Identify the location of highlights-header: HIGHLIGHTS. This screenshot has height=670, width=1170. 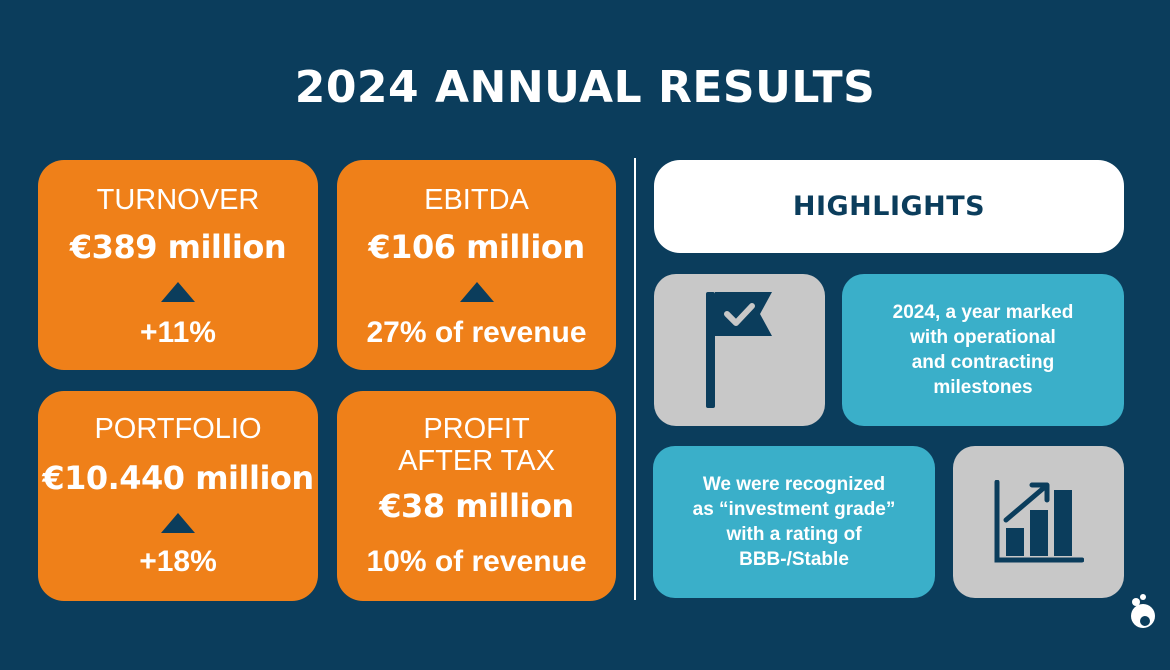
(889, 206).